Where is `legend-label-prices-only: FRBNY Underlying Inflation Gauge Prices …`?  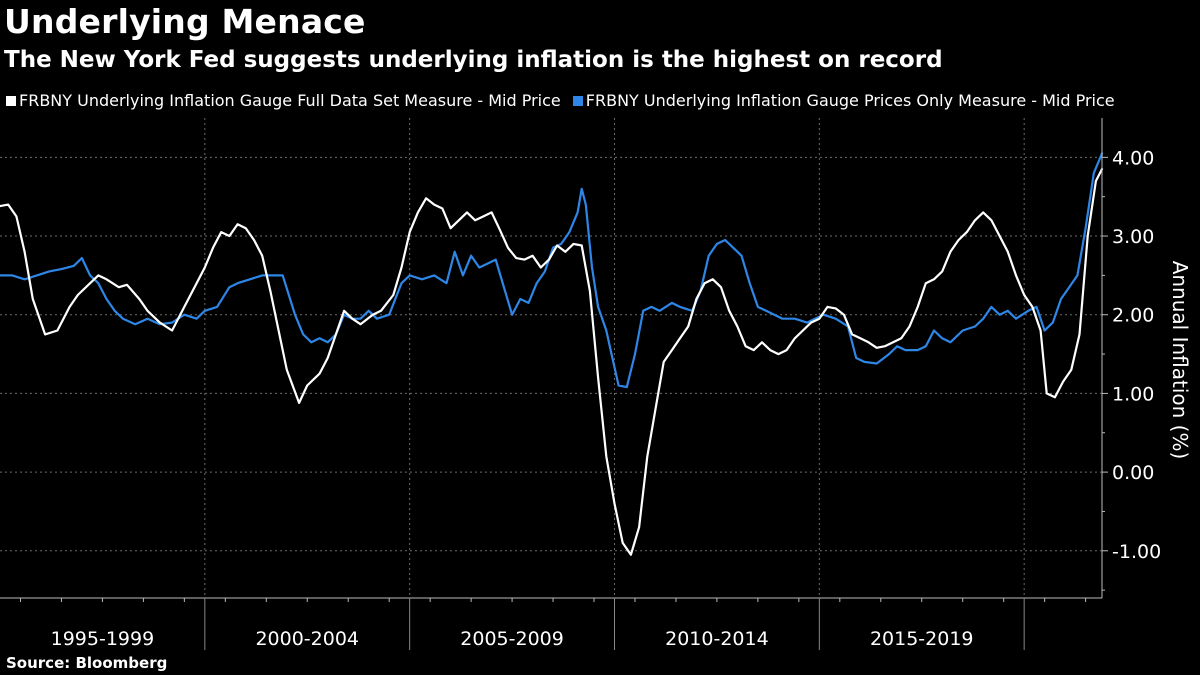 legend-label-prices-only: FRBNY Underlying Inflation Gauge Prices … is located at coordinates (850, 100).